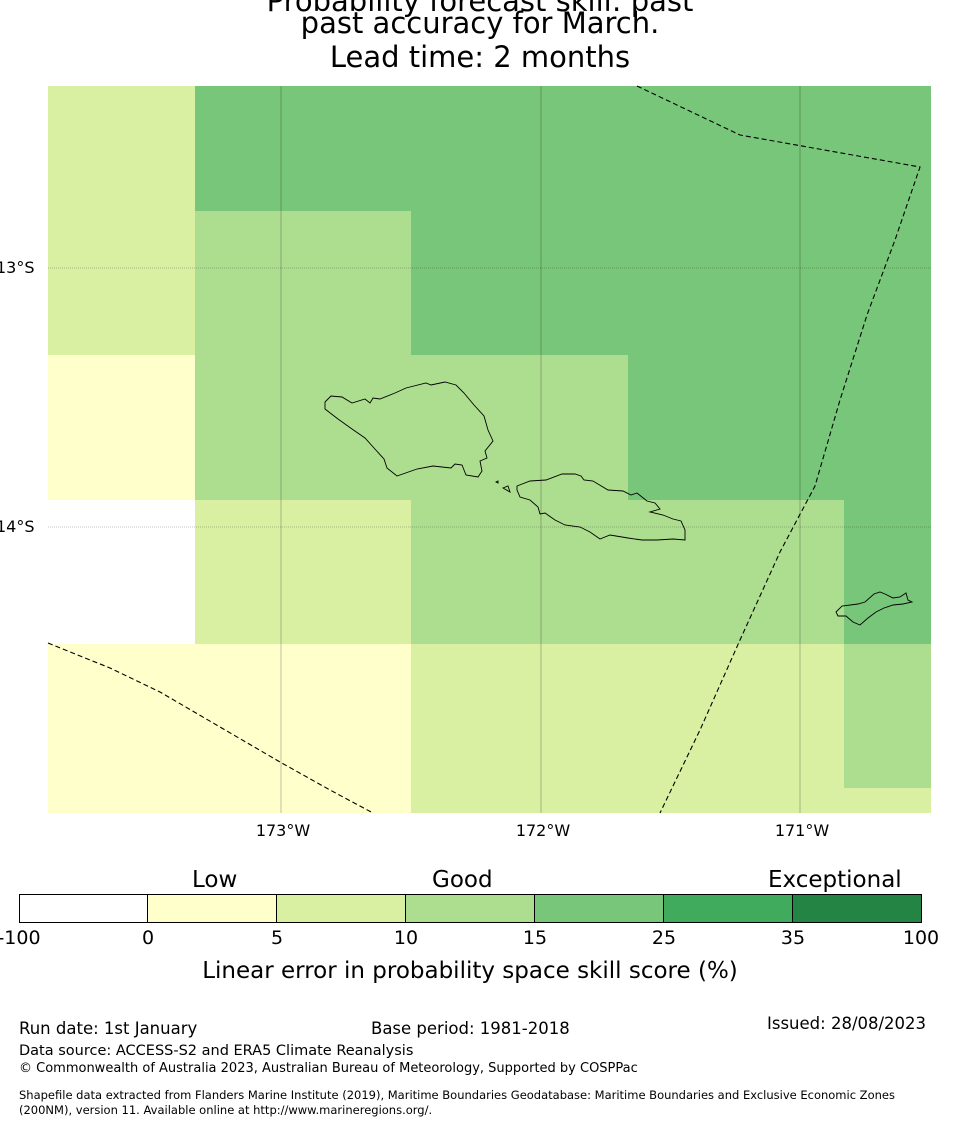 Image resolution: width=960 pixels, height=1125 pixels. What do you see at coordinates (874, 608) in the screenshot?
I see `tutuila-island-outline` at bounding box center [874, 608].